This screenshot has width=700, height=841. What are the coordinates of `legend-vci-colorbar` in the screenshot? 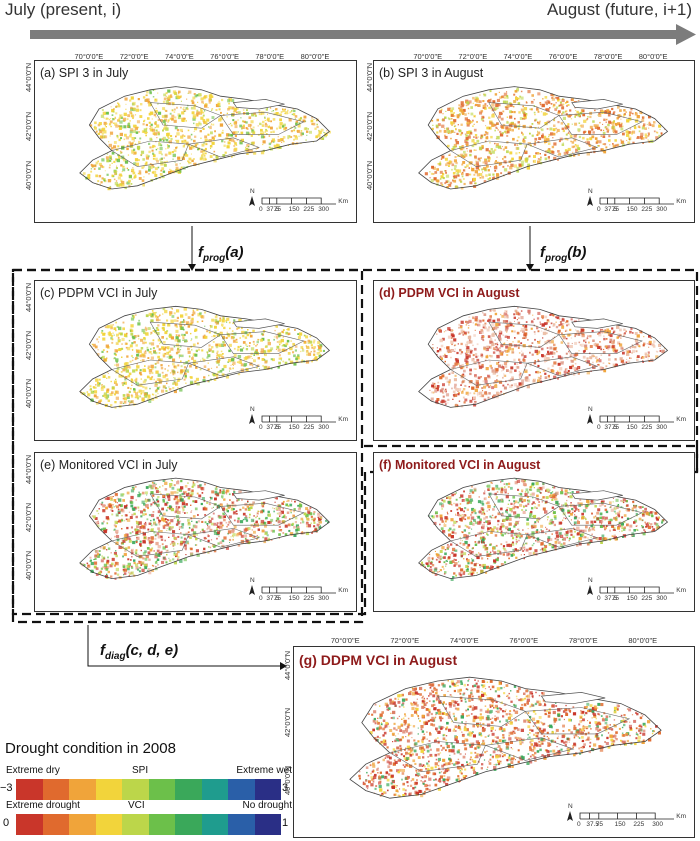 It's located at (148, 824).